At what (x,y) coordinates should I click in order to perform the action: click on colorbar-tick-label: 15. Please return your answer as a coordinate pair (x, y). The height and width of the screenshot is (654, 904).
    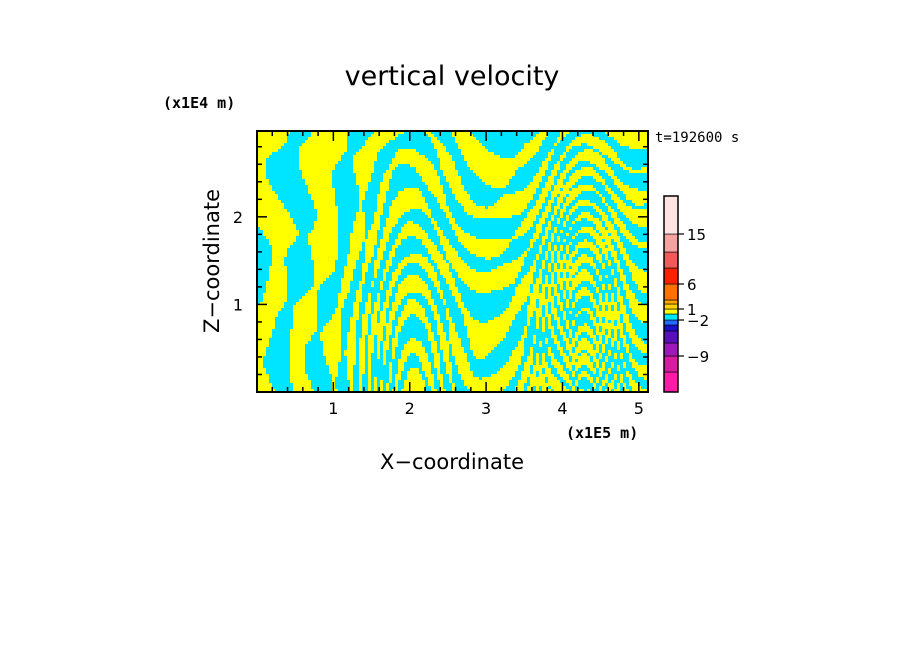
    Looking at the image, I should click on (696, 235).